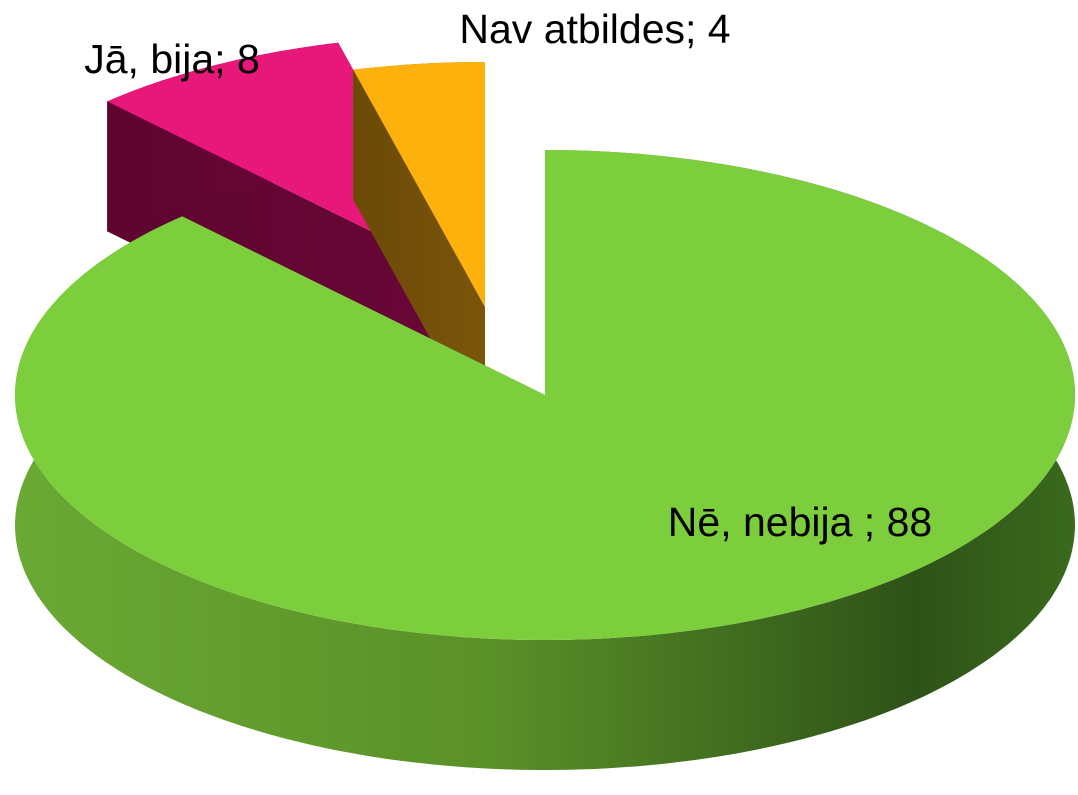 Image resolution: width=1078 pixels, height=795 pixels. Describe the element at coordinates (800, 522) in the screenshot. I see `data-label: Nē, nebija ; 88` at that location.